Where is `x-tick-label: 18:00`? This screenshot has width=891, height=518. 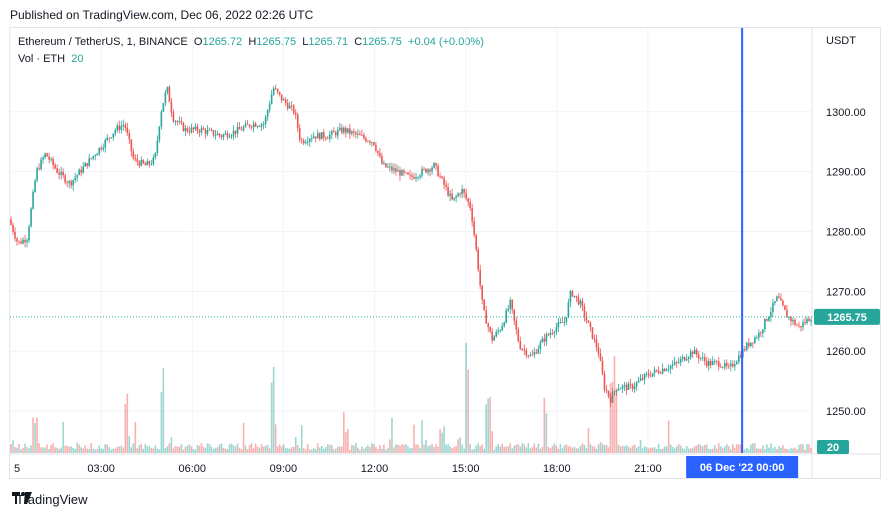 x-tick-label: 18:00 is located at coordinates (557, 469).